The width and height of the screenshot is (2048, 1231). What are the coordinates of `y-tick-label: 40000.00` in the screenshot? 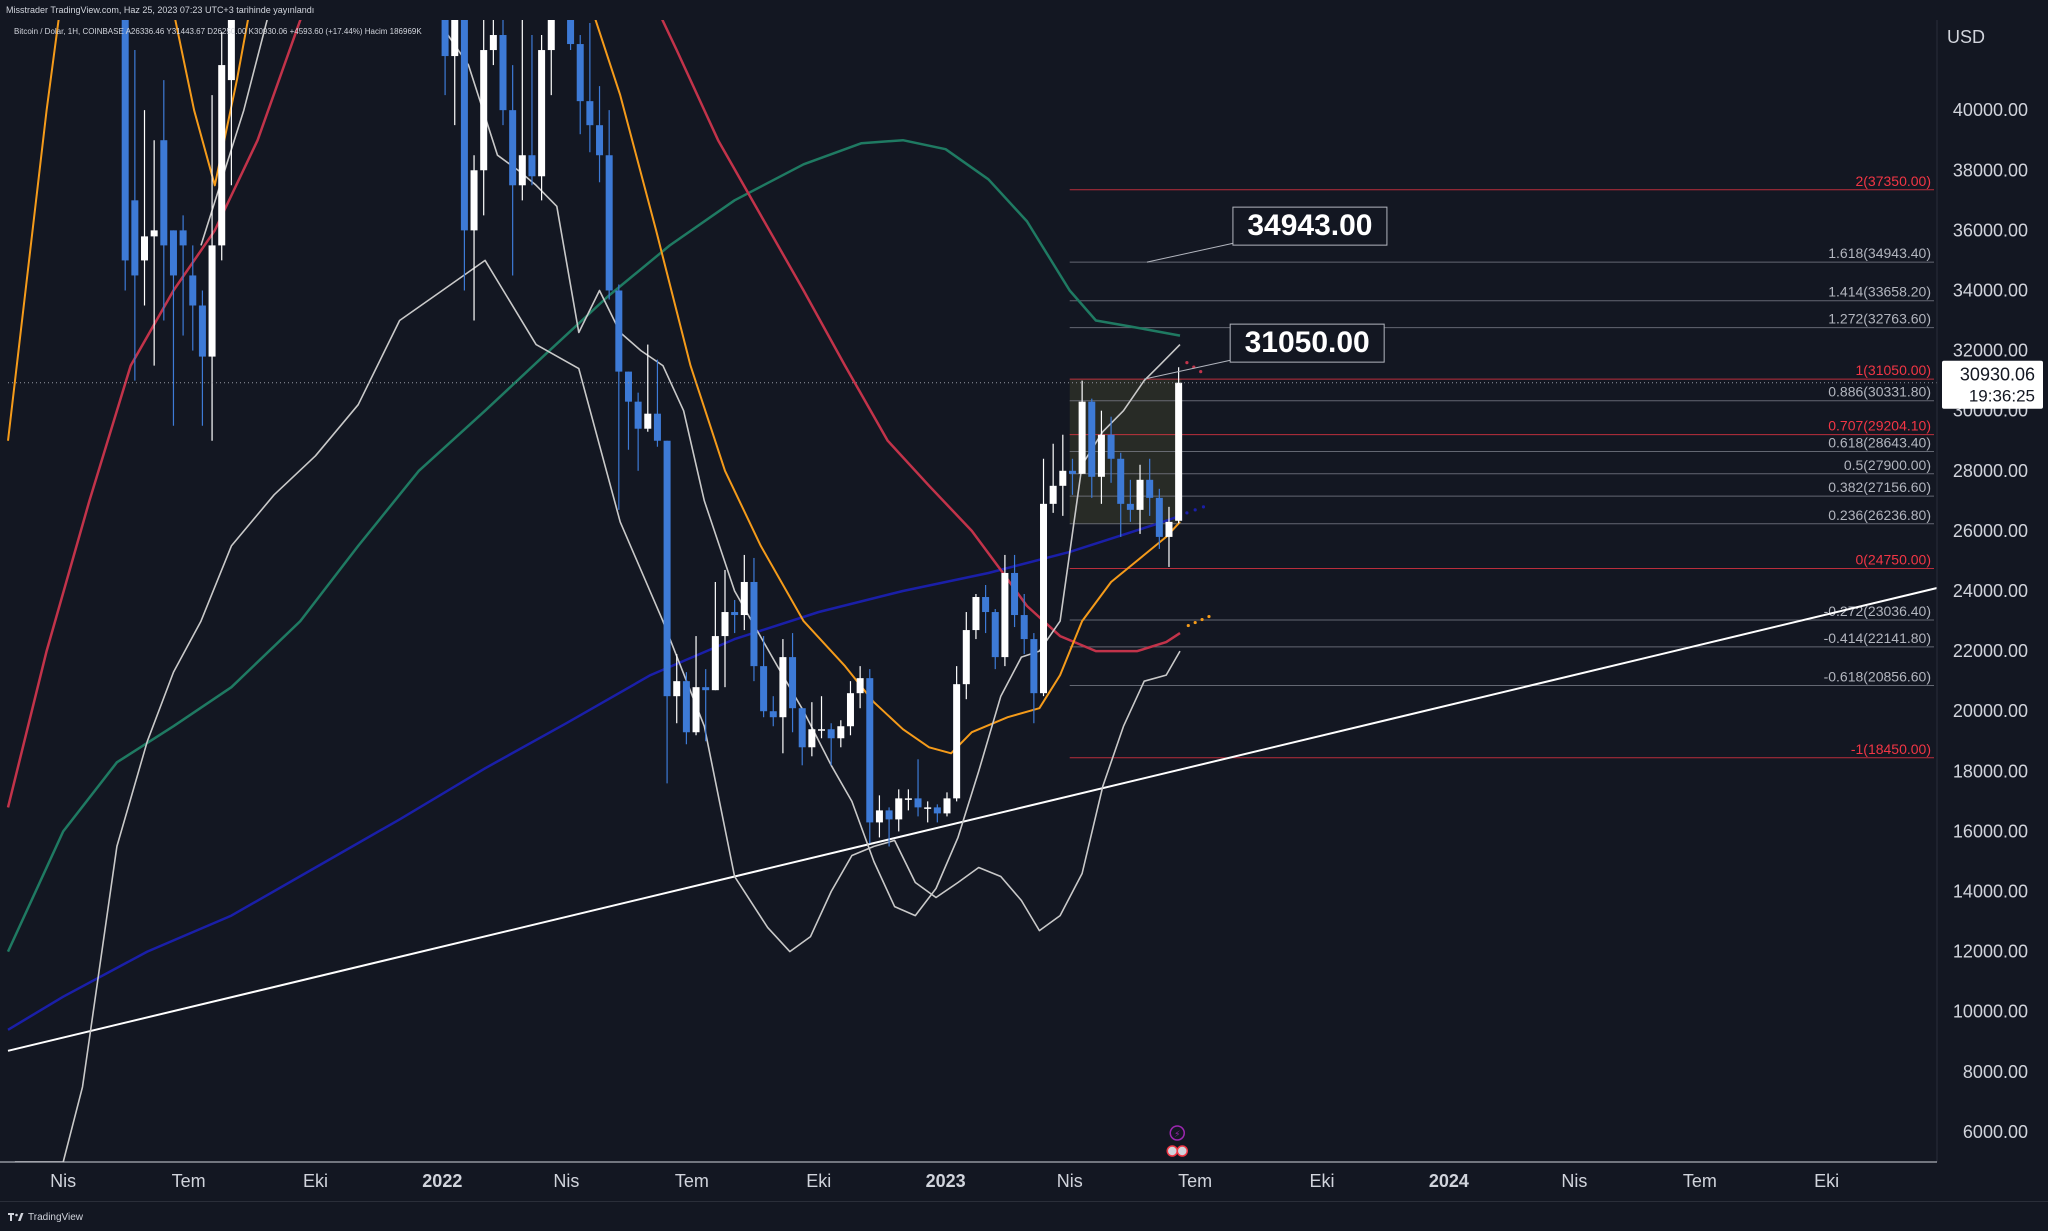 It's located at (1990, 110).